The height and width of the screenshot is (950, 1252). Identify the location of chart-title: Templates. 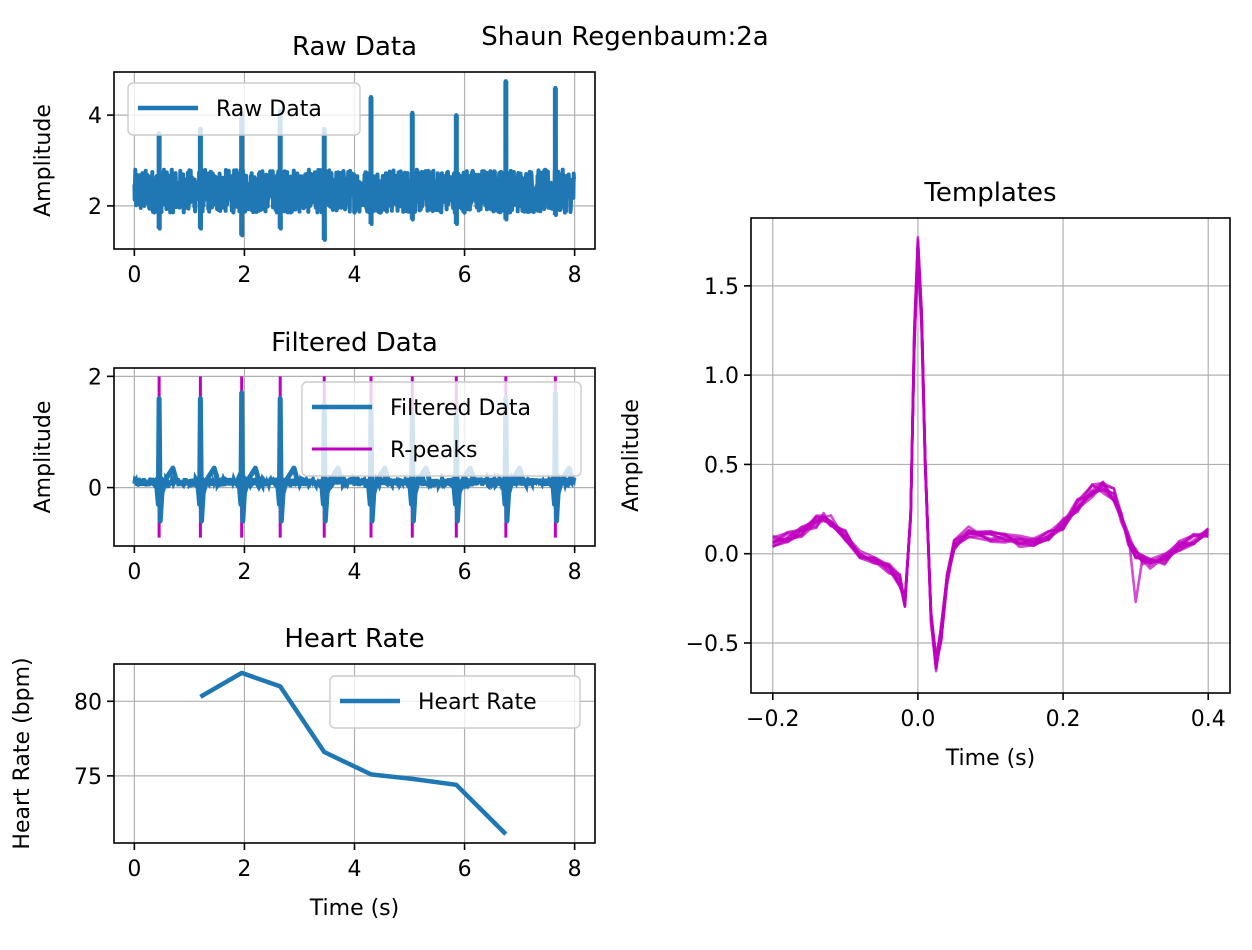
(989, 193).